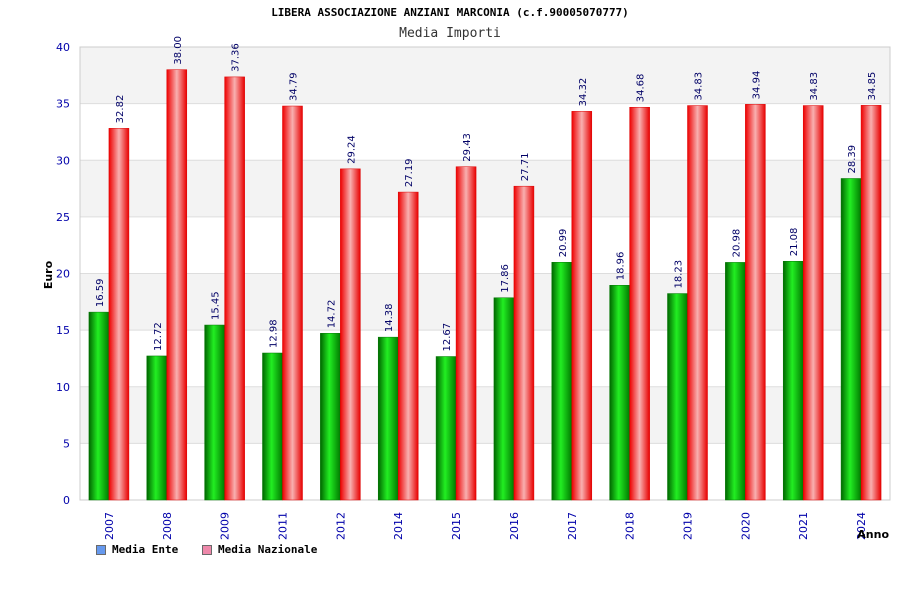 This screenshot has width=900, height=600. I want to click on data-label-media-nazionale: 38.00, so click(178, 50).